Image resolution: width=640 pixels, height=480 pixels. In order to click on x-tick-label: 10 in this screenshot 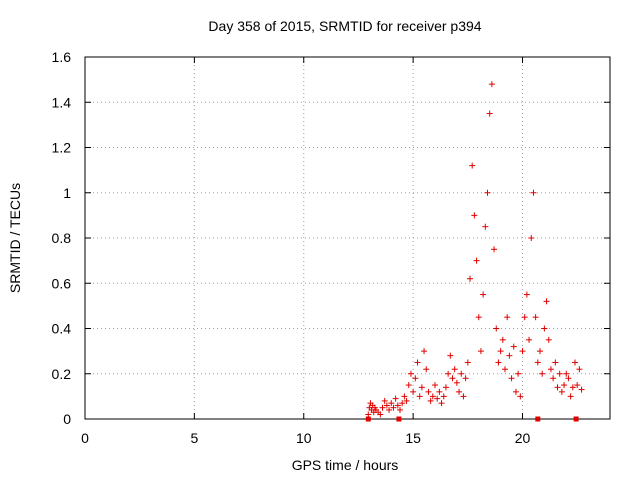, I will do `click(304, 438)`.